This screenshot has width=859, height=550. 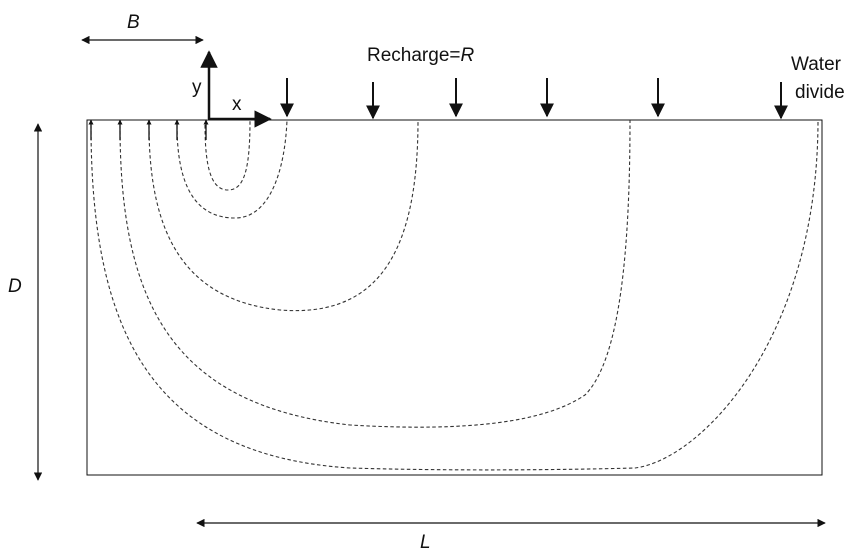 What do you see at coordinates (197, 87) in the screenshot?
I see `y-axis-label: y` at bounding box center [197, 87].